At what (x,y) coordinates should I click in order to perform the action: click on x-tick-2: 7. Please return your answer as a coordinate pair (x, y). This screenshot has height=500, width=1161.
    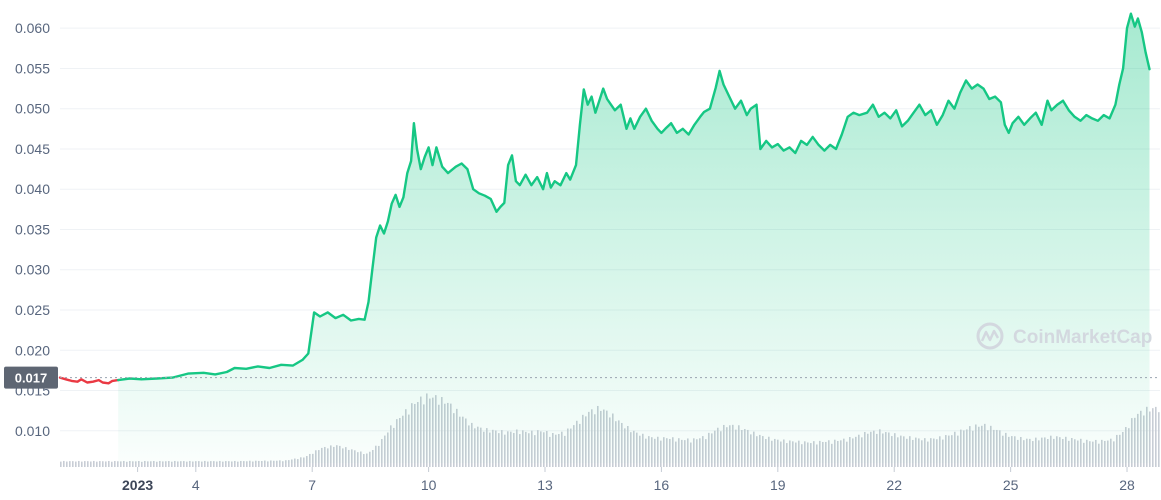
    Looking at the image, I should click on (312, 485).